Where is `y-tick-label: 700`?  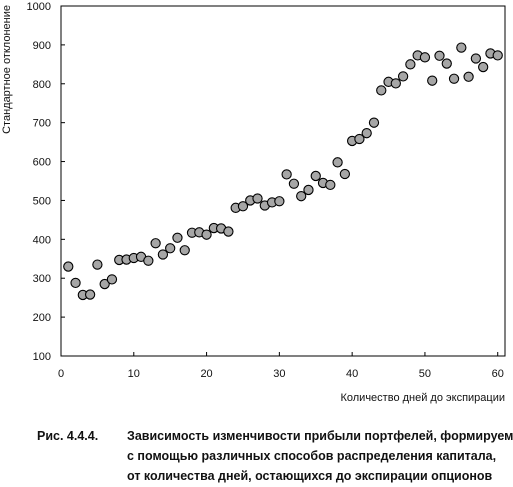 y-tick-label: 700 is located at coordinates (42, 124).